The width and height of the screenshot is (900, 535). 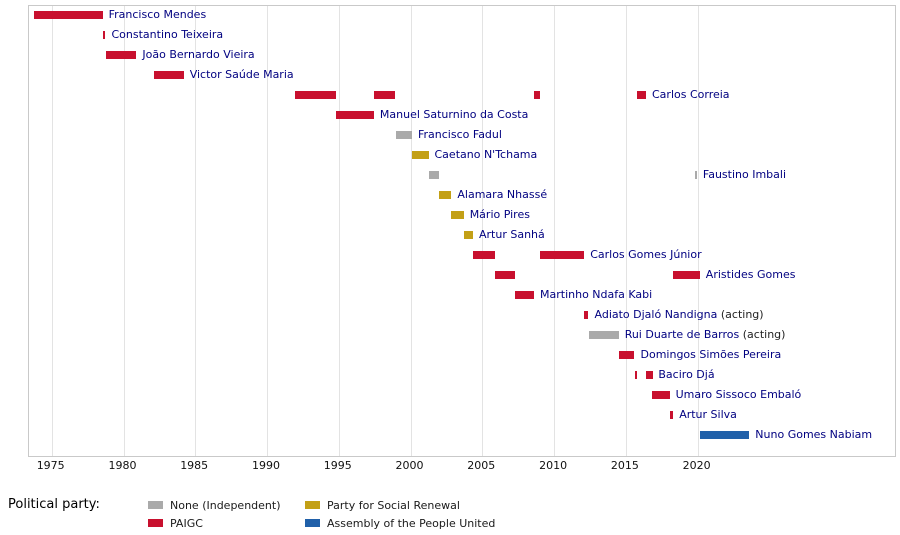 I want to click on gridline-2020, so click(x=698, y=231).